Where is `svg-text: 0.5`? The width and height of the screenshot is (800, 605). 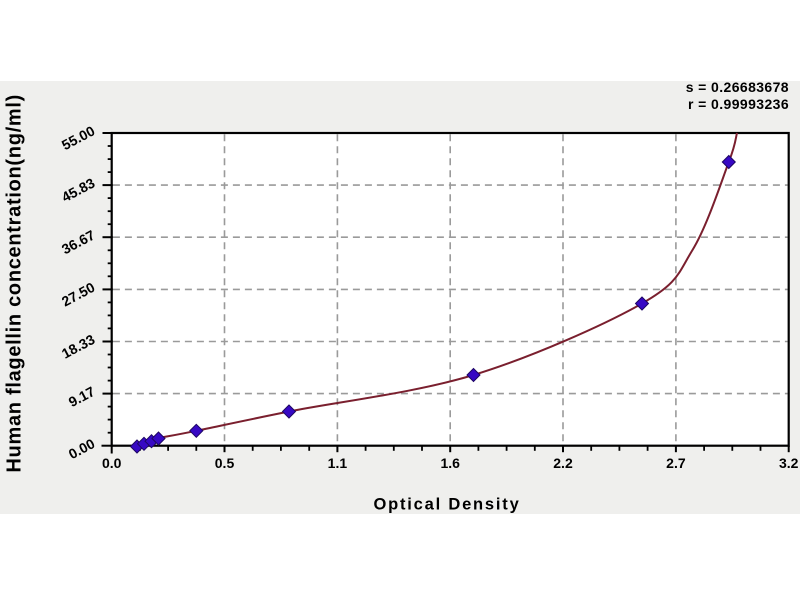
svg-text: 0.5 is located at coordinates (225, 463).